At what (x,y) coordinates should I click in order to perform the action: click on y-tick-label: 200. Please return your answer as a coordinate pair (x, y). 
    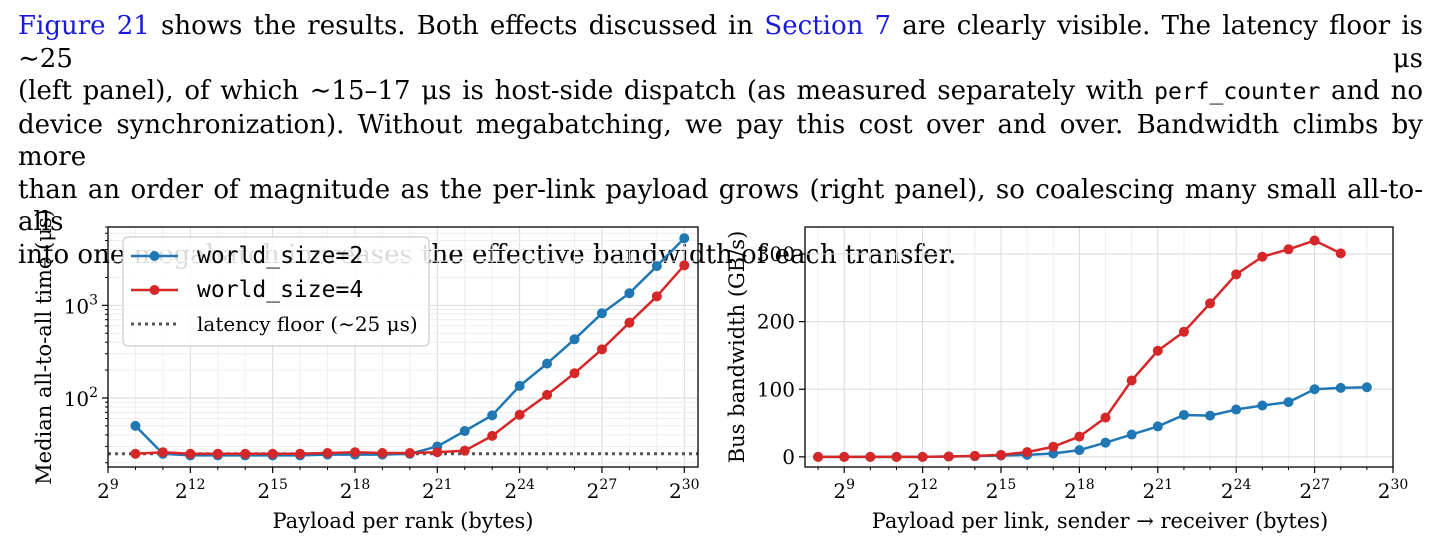
    Looking at the image, I should click on (776, 322).